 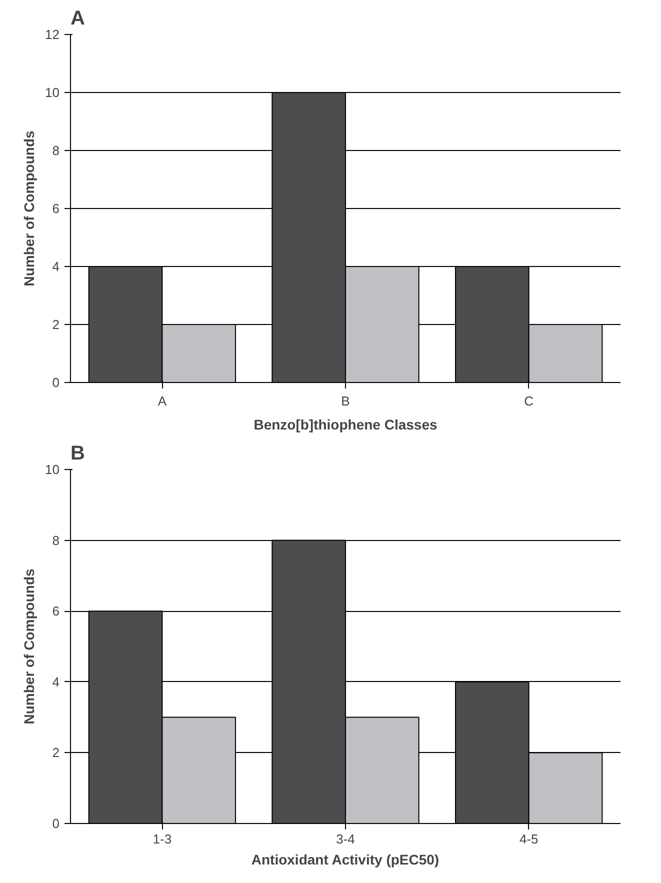 I want to click on x-tick-label: 4-5, so click(x=528, y=839).